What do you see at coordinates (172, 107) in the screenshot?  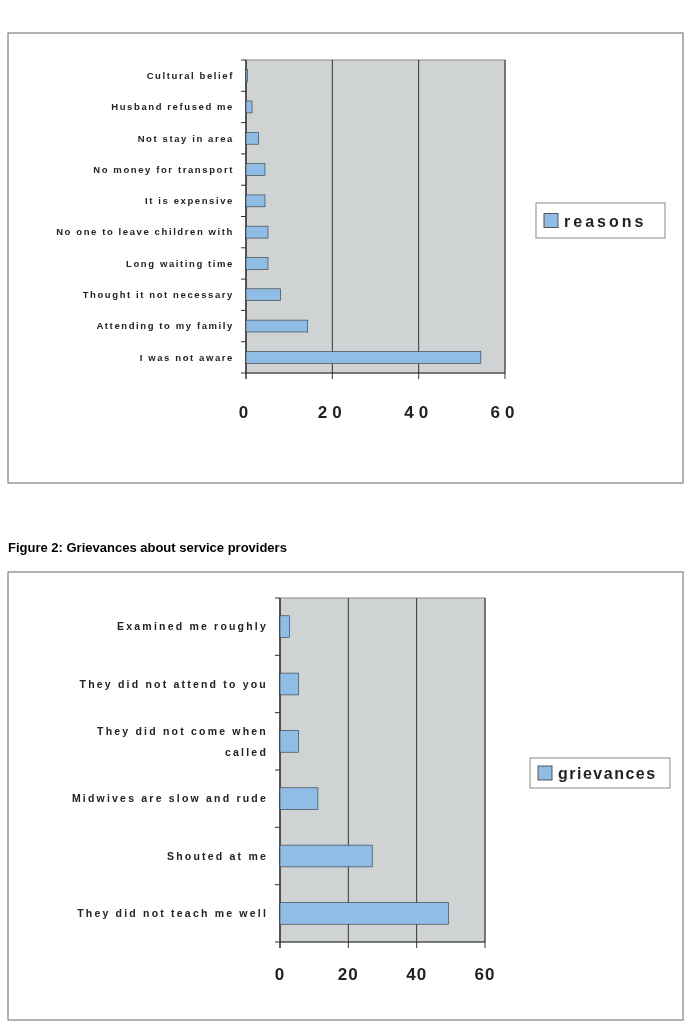 I see `y-tick-label: Husband refused me` at bounding box center [172, 107].